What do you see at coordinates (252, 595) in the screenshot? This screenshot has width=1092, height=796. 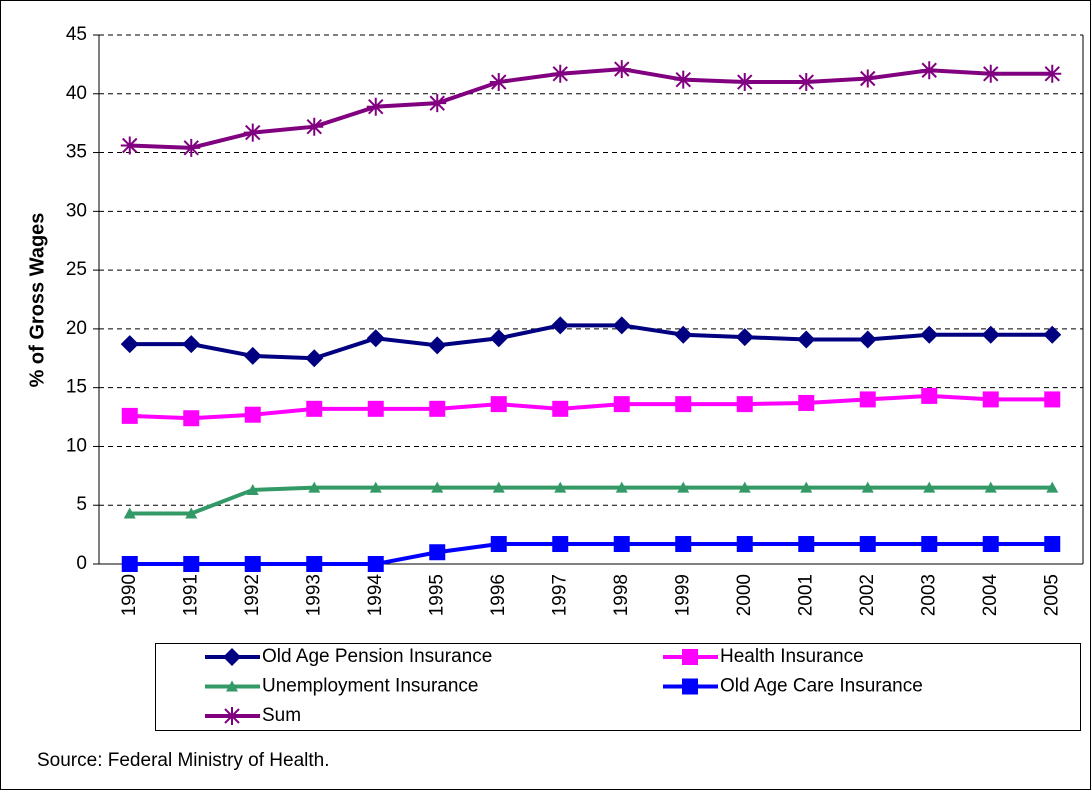 I see `x-tick-label: 1992` at bounding box center [252, 595].